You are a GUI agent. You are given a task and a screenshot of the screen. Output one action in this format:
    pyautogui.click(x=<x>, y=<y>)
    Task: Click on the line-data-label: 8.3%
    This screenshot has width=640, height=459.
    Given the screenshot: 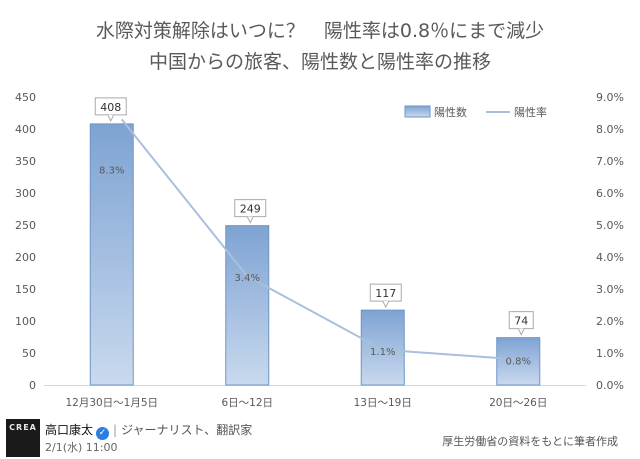 What is the action you would take?
    pyautogui.click(x=111, y=170)
    